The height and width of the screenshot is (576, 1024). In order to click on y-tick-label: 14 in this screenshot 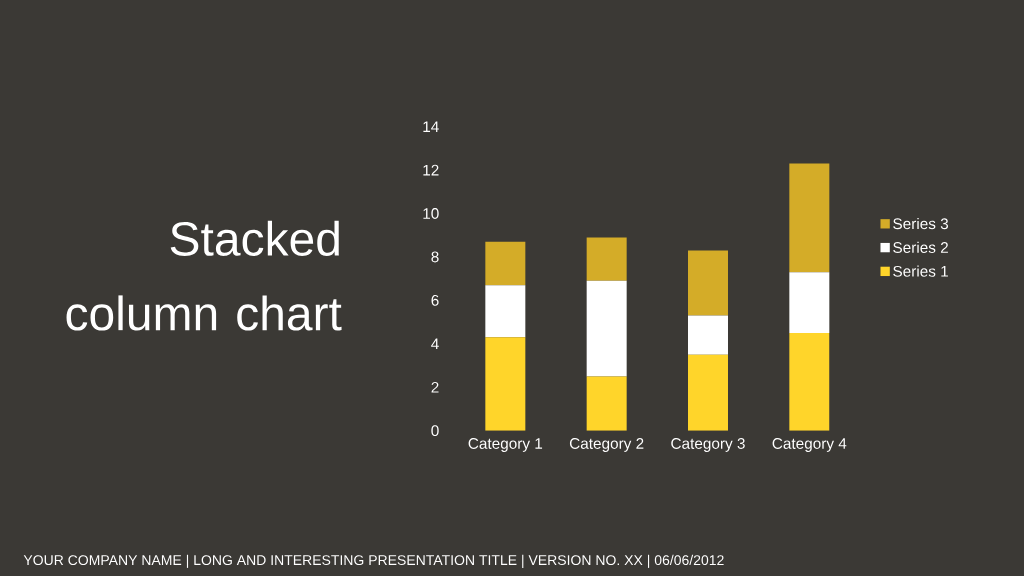, I will do `click(431, 126)`.